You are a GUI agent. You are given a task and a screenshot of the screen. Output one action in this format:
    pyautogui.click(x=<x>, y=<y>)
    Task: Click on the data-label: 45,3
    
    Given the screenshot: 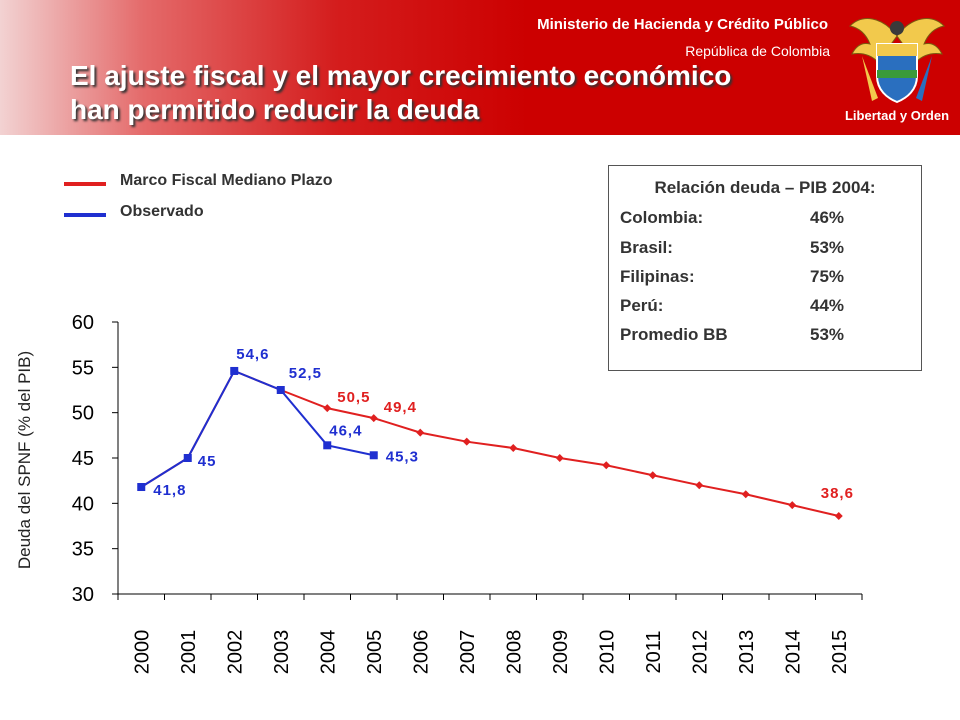 What is the action you would take?
    pyautogui.click(x=402, y=456)
    